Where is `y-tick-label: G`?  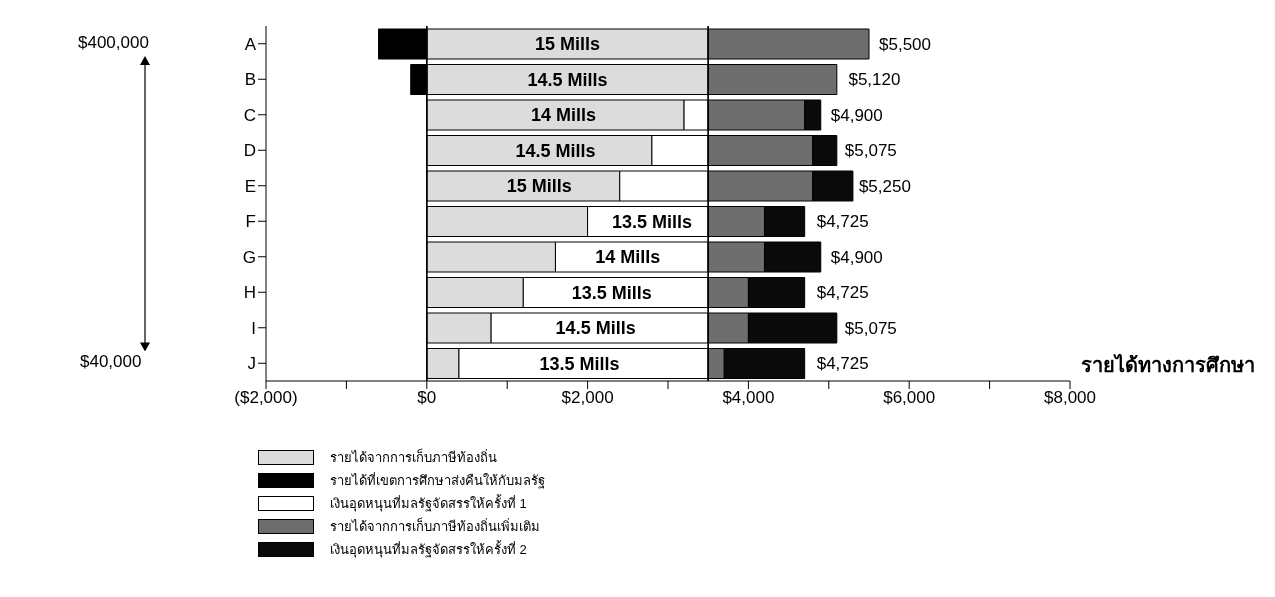
y-tick-label: G is located at coordinates (249, 257).